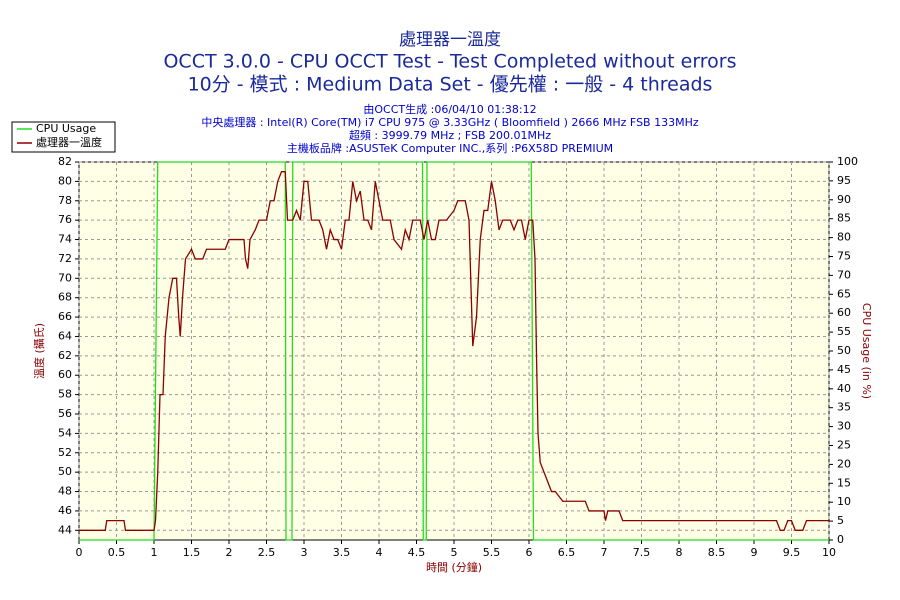 The image size is (900, 600). I want to click on y2-tick-label: 25, so click(844, 445).